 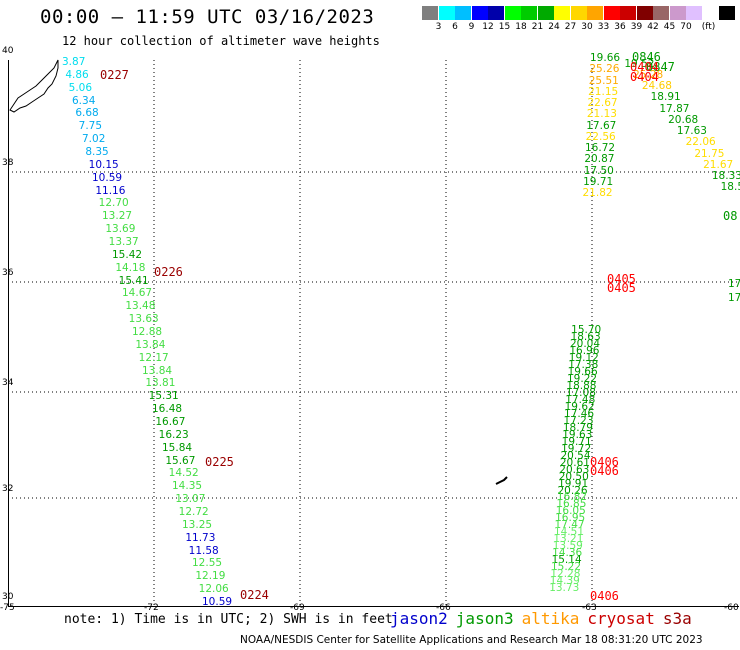 I want to click on wave-height-sample: 13.25, so click(x=197, y=524).